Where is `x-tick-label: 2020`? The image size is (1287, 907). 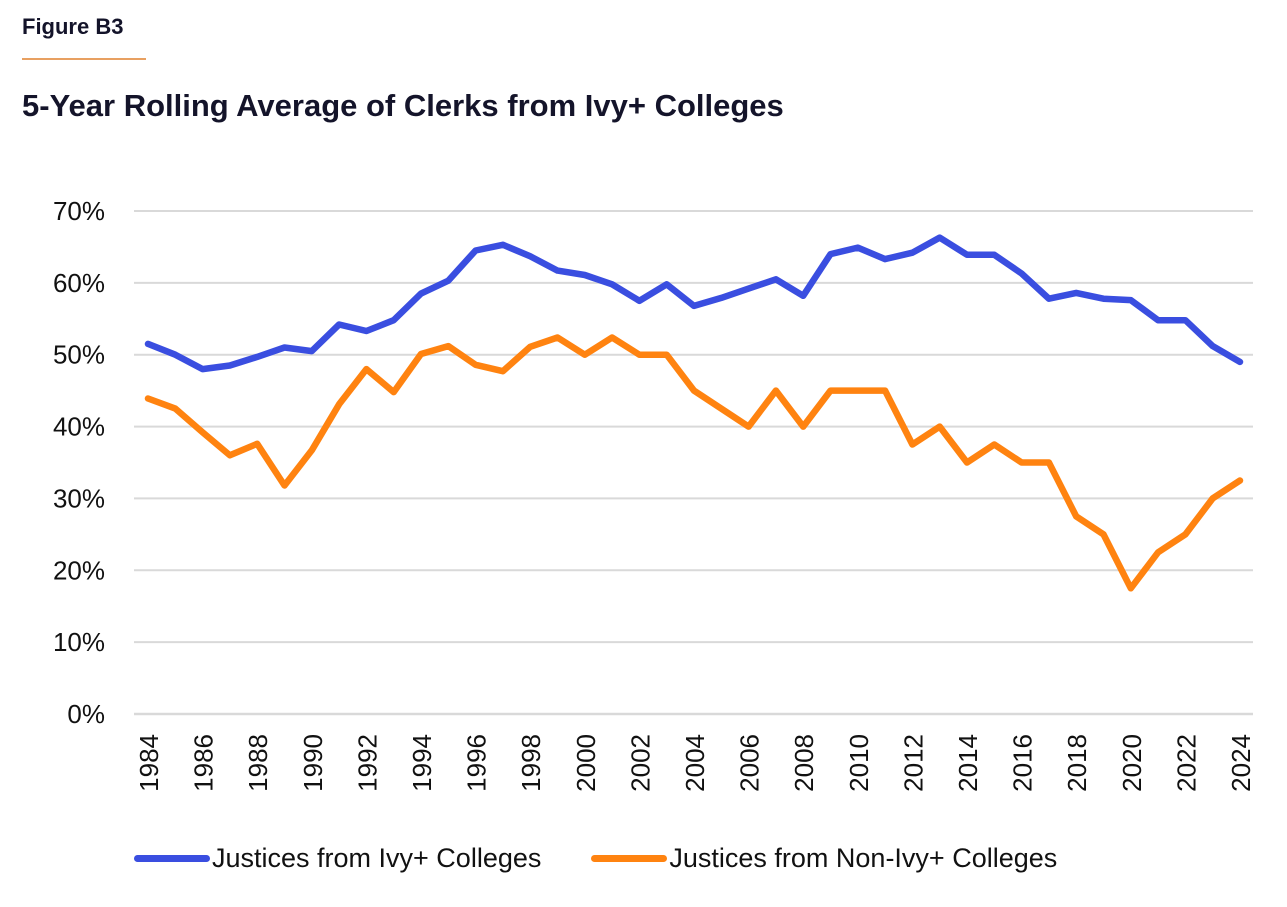
x-tick-label: 2020 is located at coordinates (1132, 763).